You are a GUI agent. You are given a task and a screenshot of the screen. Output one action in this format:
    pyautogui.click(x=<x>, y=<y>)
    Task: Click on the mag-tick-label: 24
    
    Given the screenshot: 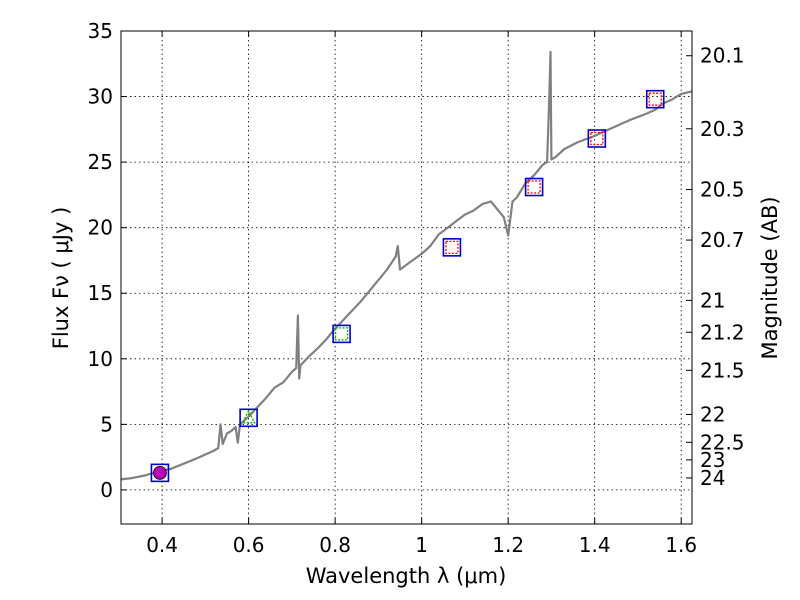 What is the action you would take?
    pyautogui.click(x=712, y=478)
    